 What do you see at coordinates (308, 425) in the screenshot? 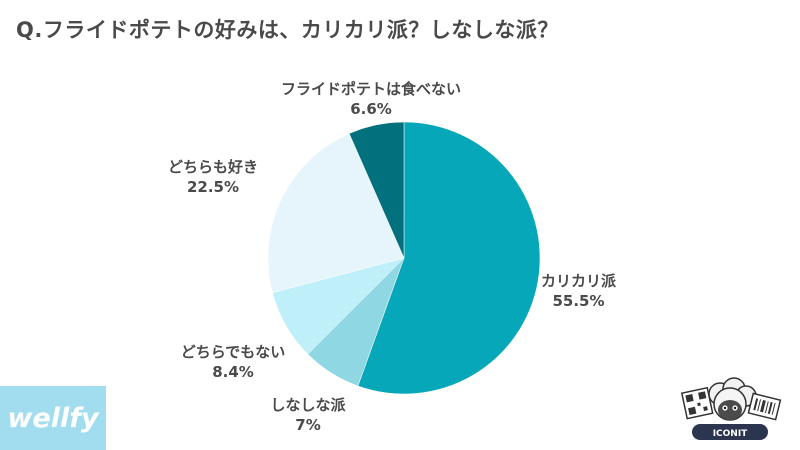
I see `slice-label-value: 7%` at bounding box center [308, 425].